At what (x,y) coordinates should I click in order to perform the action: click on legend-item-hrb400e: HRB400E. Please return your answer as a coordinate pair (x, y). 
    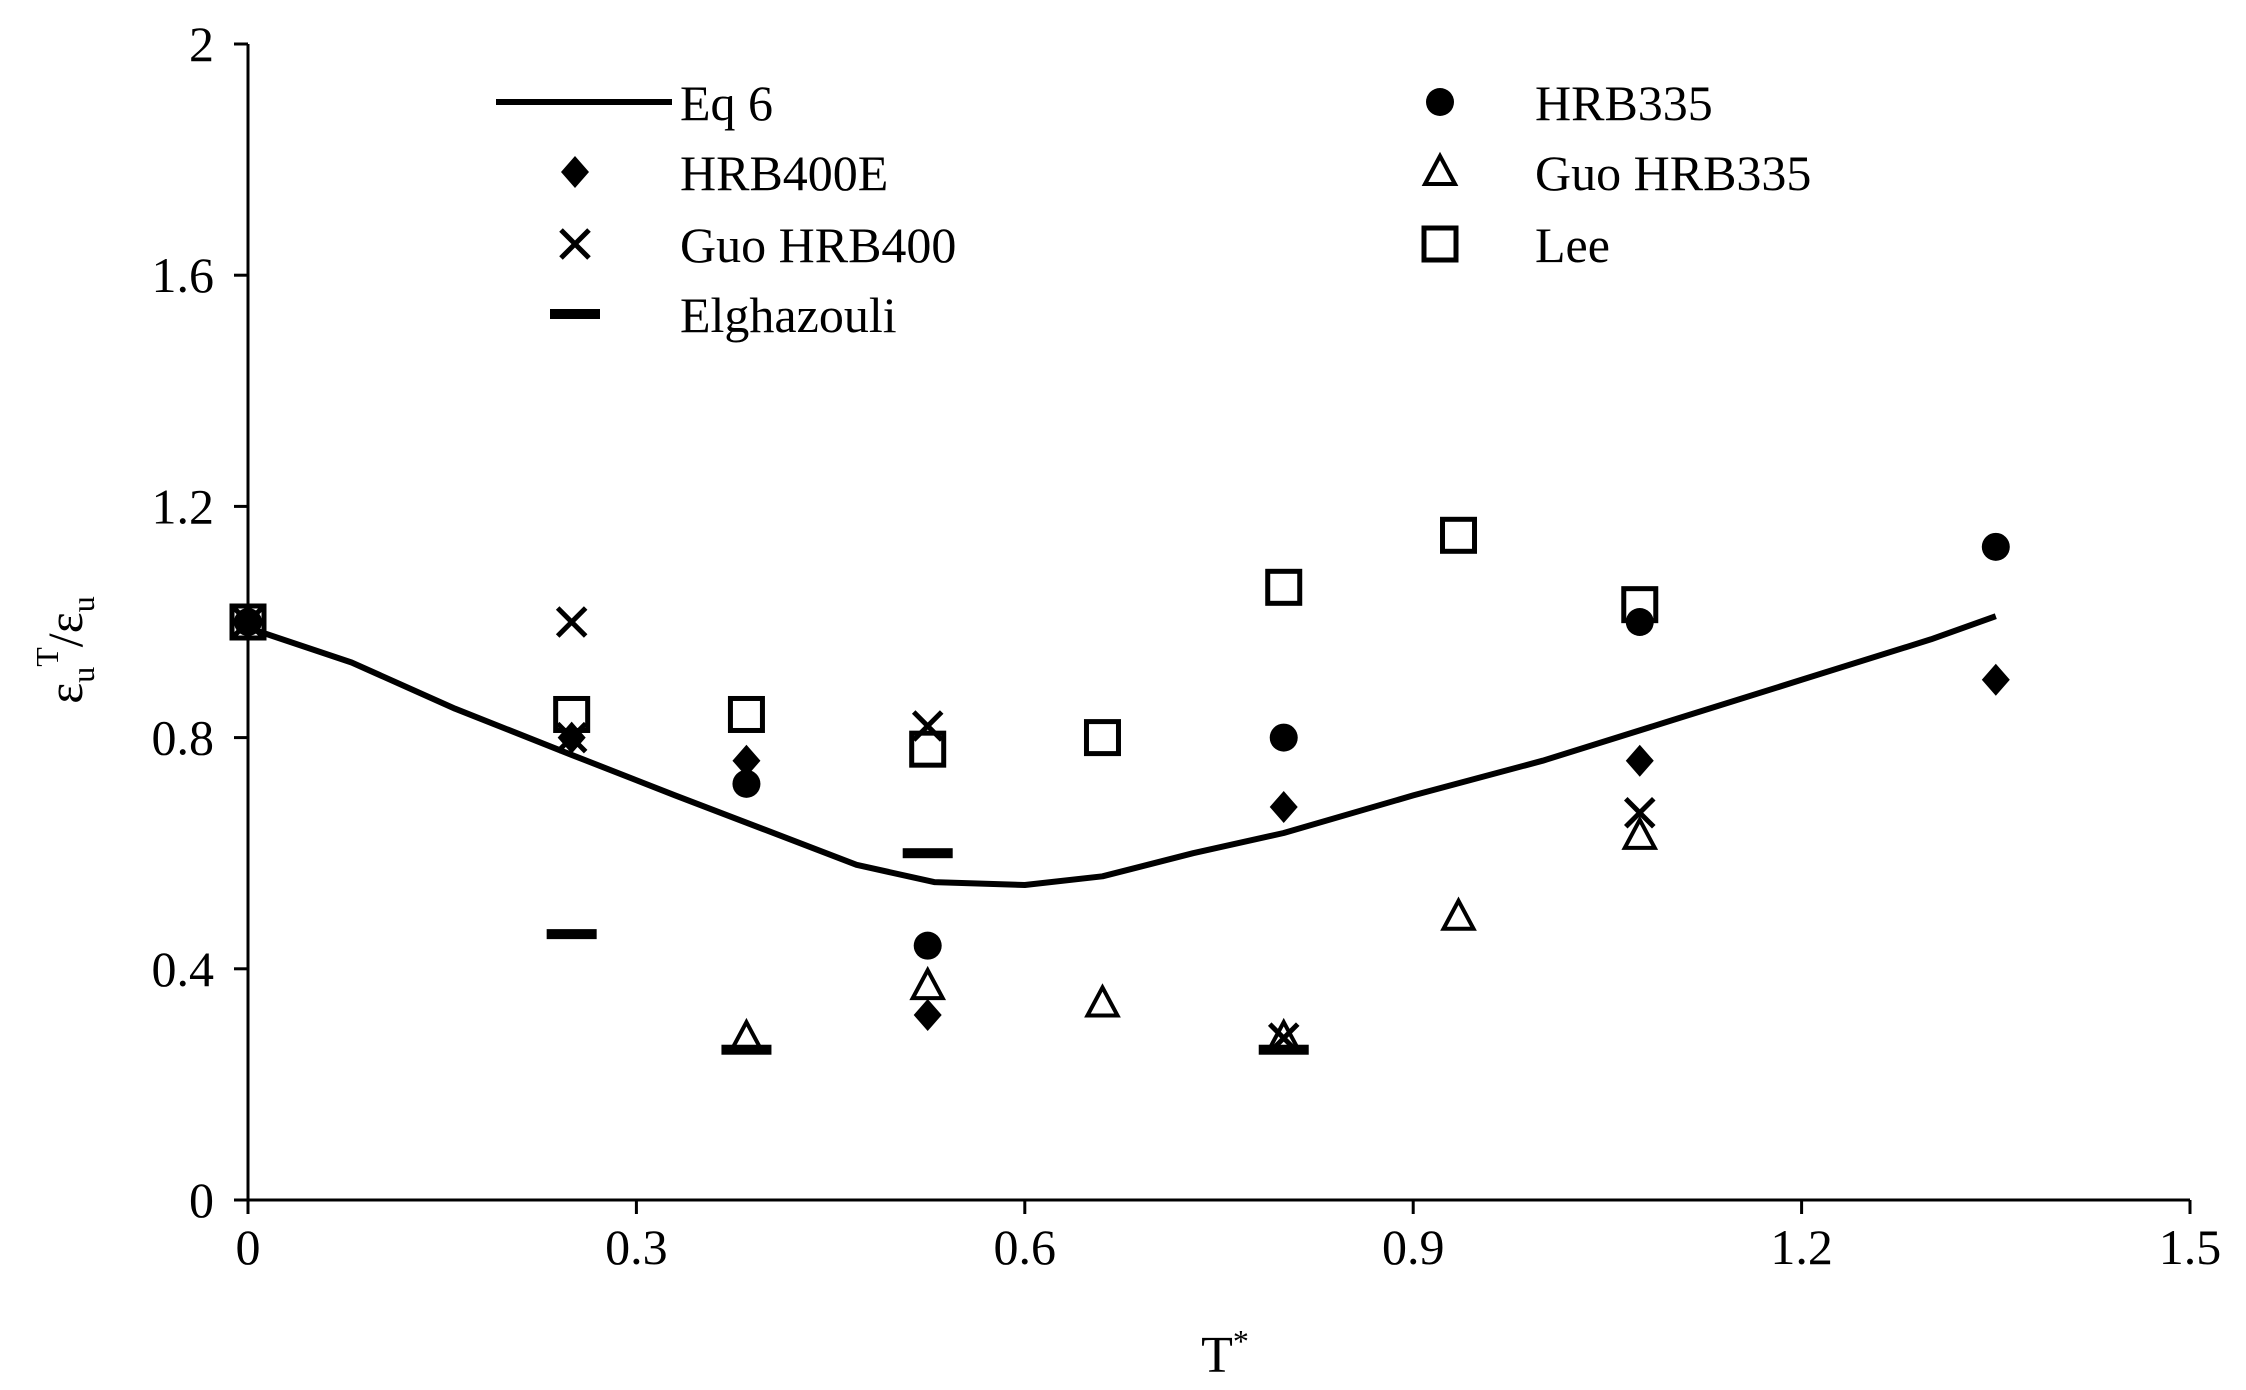
    Looking at the image, I should click on (724, 173).